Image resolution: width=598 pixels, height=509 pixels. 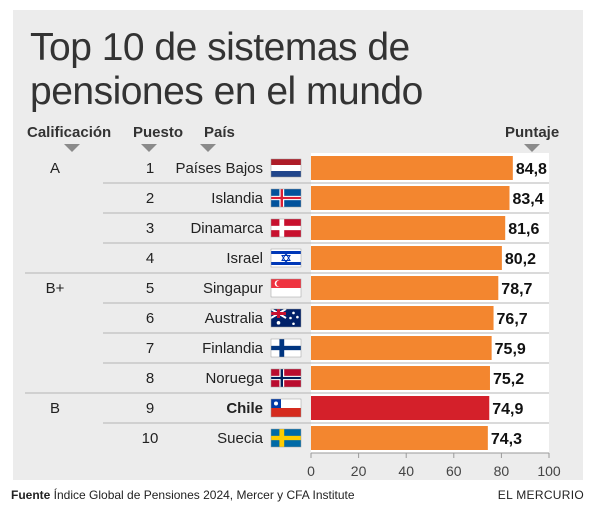 What do you see at coordinates (359, 471) in the screenshot?
I see `x-tick-label: 20` at bounding box center [359, 471].